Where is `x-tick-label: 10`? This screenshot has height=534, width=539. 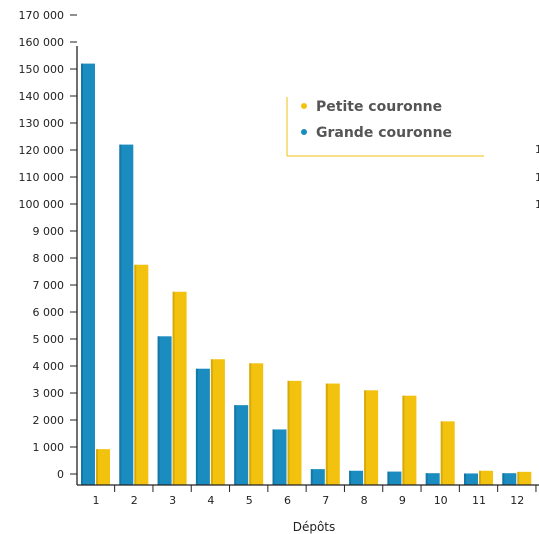 x-tick-label: 10 is located at coordinates (441, 500).